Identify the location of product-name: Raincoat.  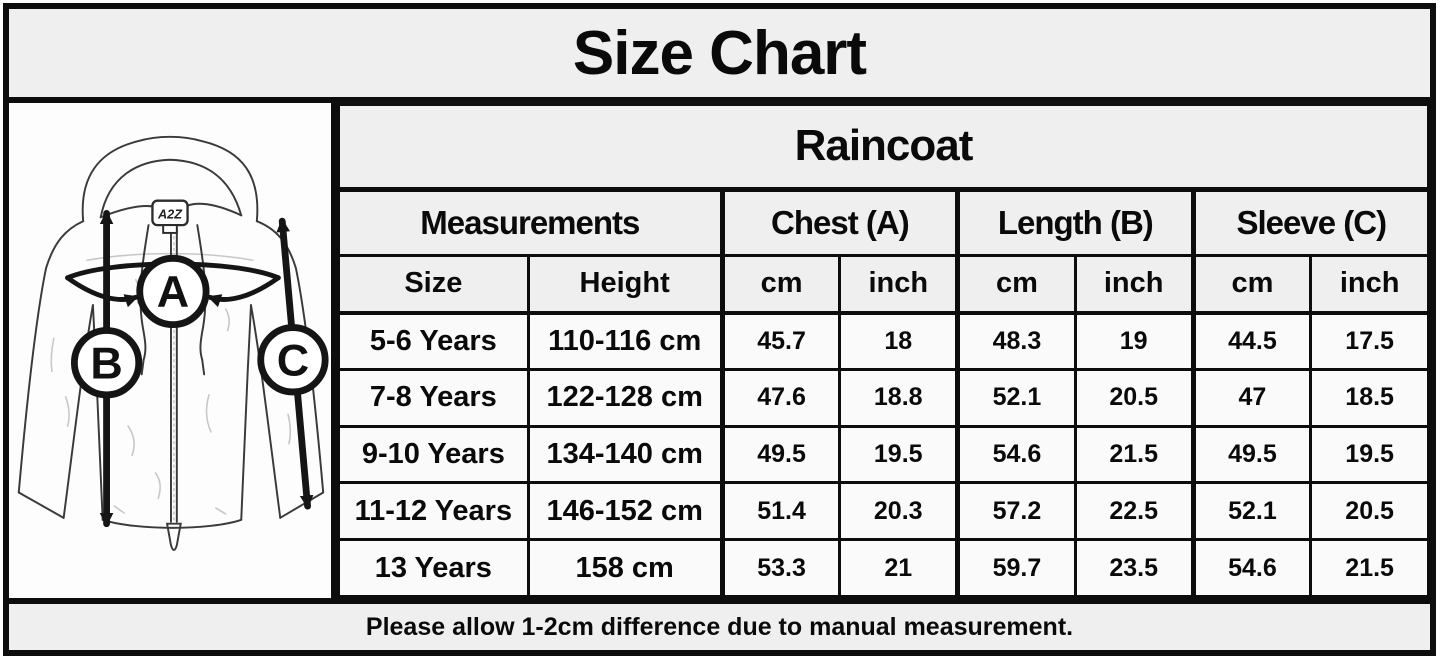
(883, 147).